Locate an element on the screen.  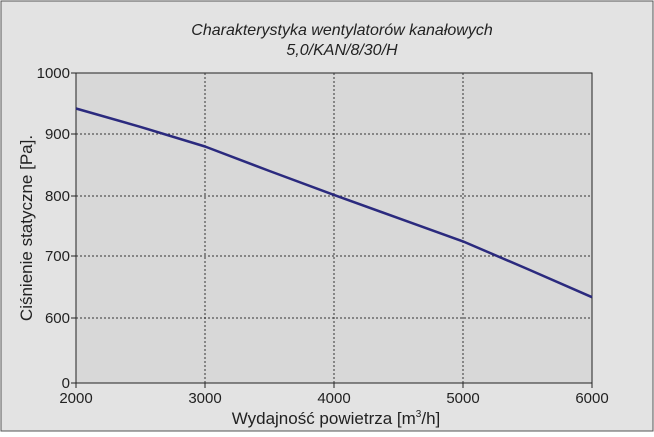
x-axis-label-suffix: /h] is located at coordinates (430, 418).